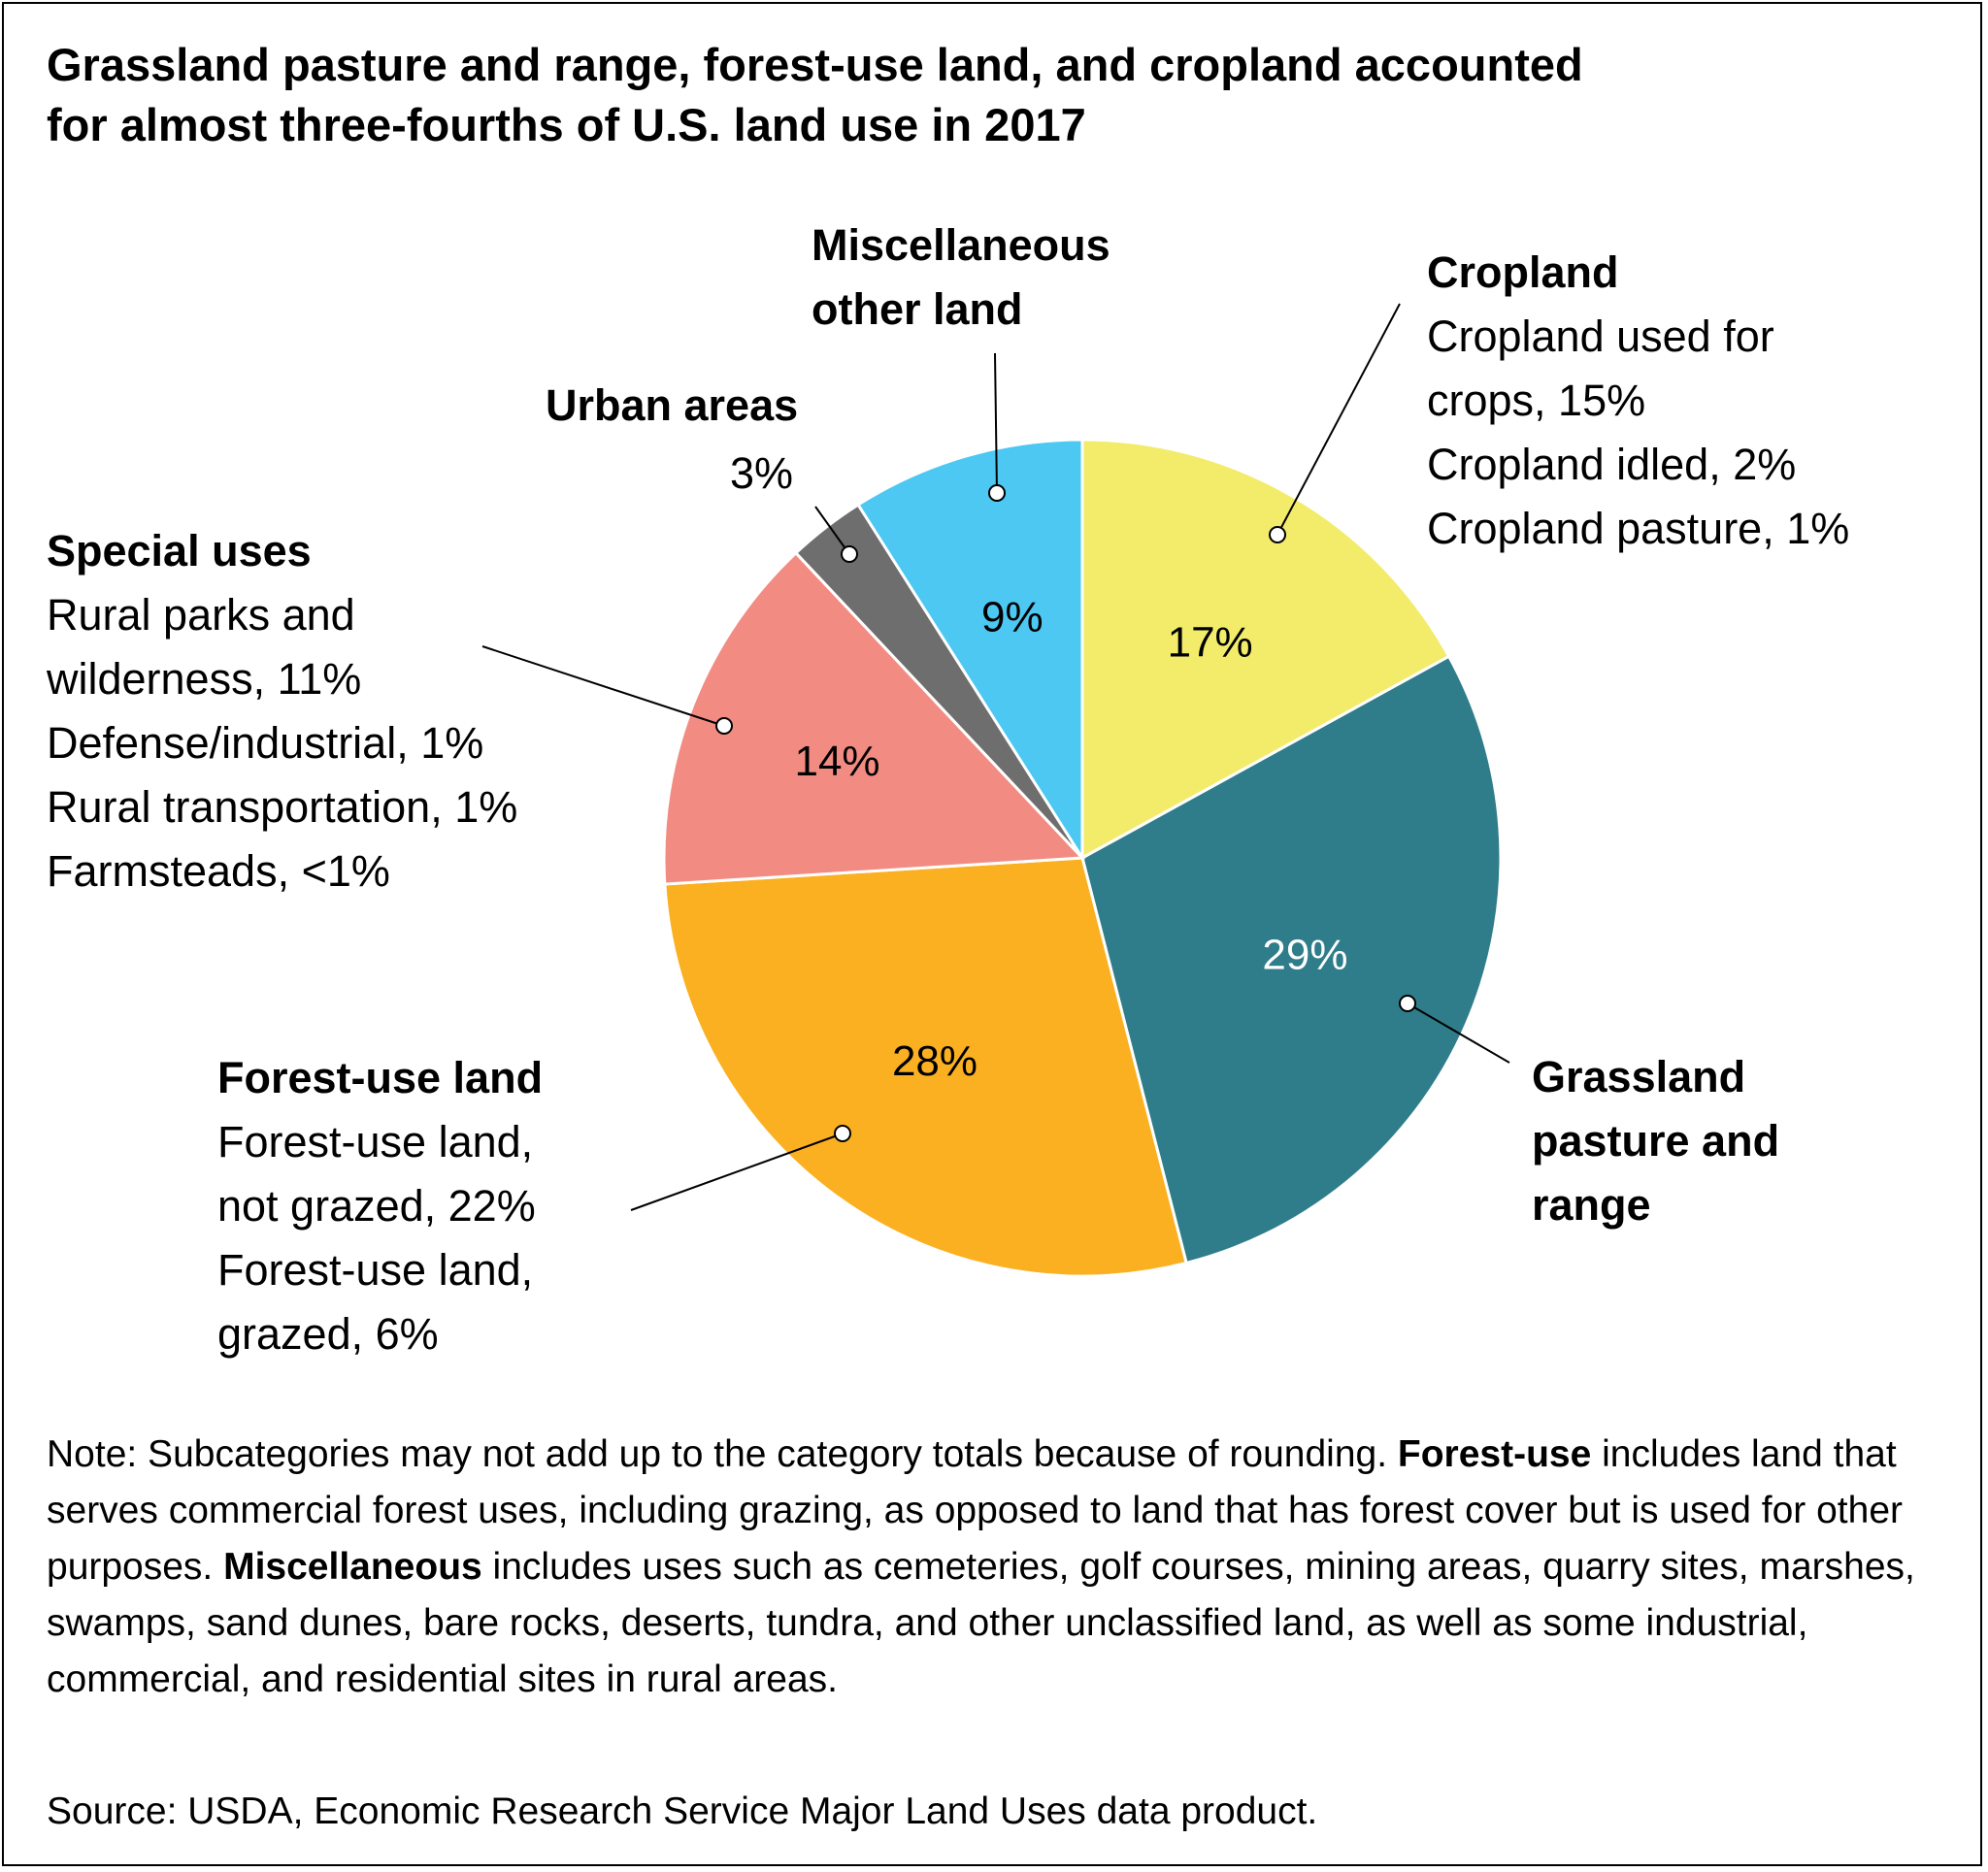 The width and height of the screenshot is (1988, 1872). I want to click on cropland-heading: Cropland, so click(1523, 272).